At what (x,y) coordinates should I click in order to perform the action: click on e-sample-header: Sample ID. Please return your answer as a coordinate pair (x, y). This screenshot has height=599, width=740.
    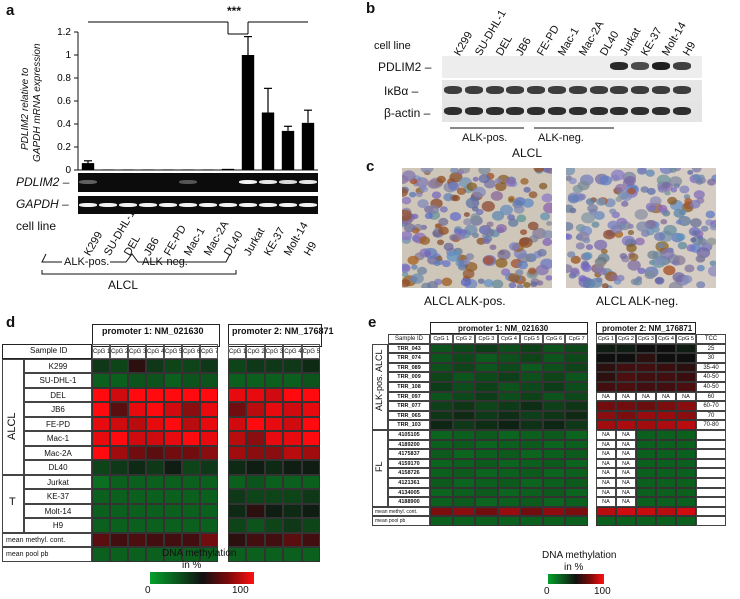
    Looking at the image, I should click on (409, 339).